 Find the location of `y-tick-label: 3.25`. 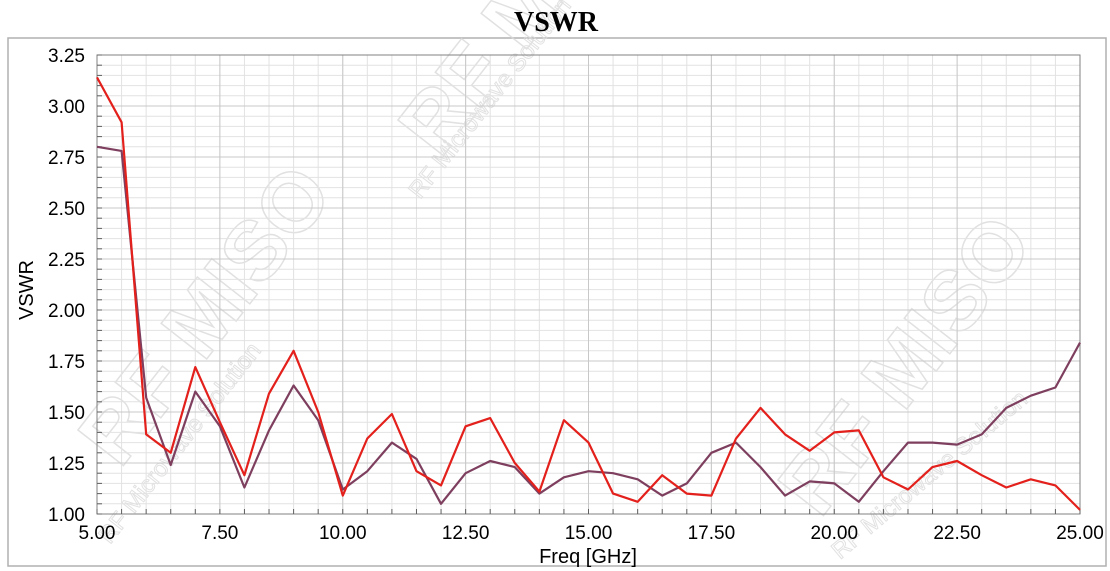

y-tick-label: 3.25 is located at coordinates (66, 56).